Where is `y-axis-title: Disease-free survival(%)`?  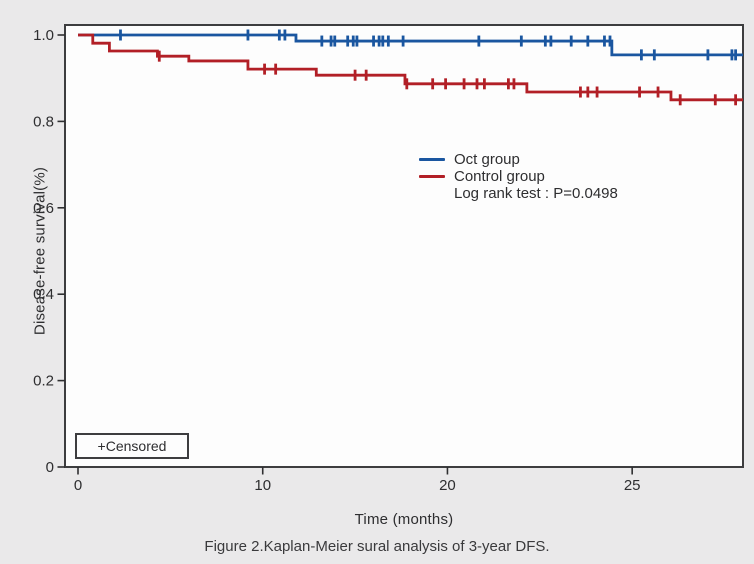
y-axis-title: Disease-free survival(%) is located at coordinates (40, 251).